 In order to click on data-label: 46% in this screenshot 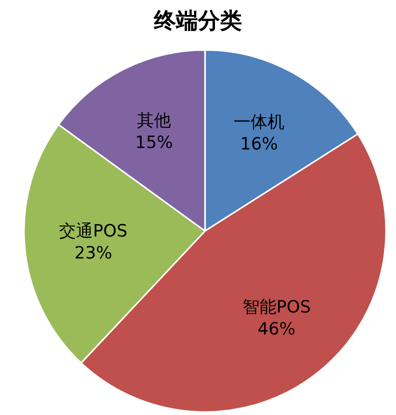, I will do `click(277, 329)`.